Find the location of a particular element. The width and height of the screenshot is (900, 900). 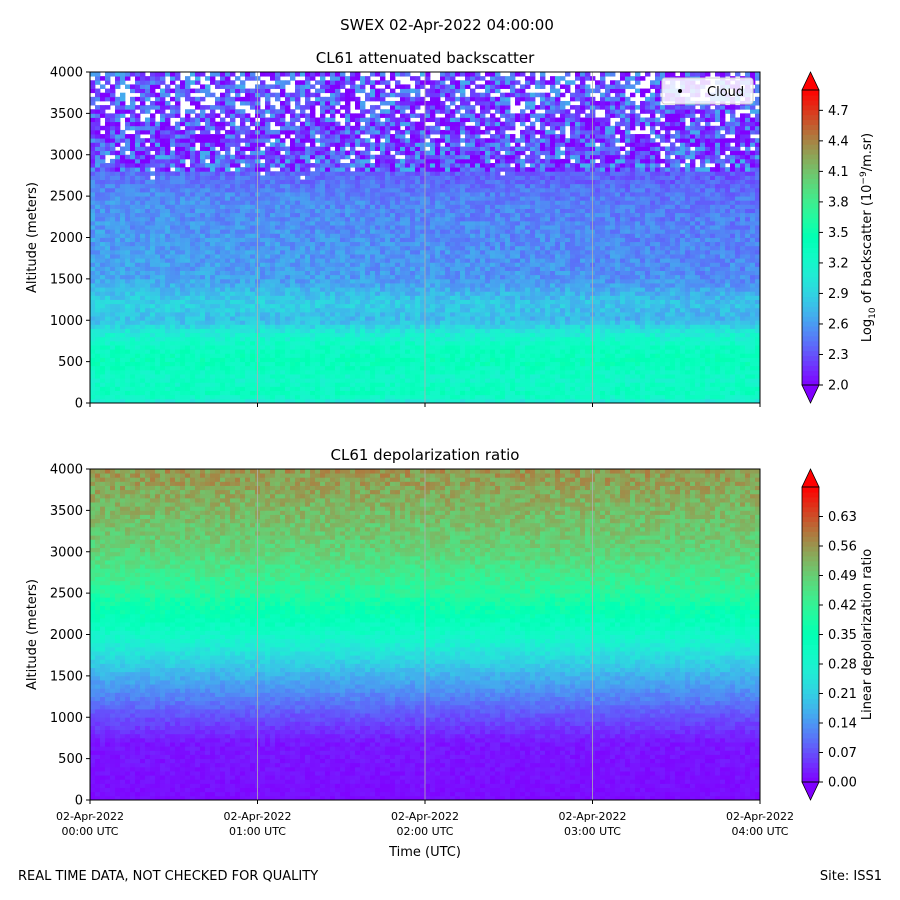

colorbar-tick-label: 0.63 is located at coordinates (842, 517).